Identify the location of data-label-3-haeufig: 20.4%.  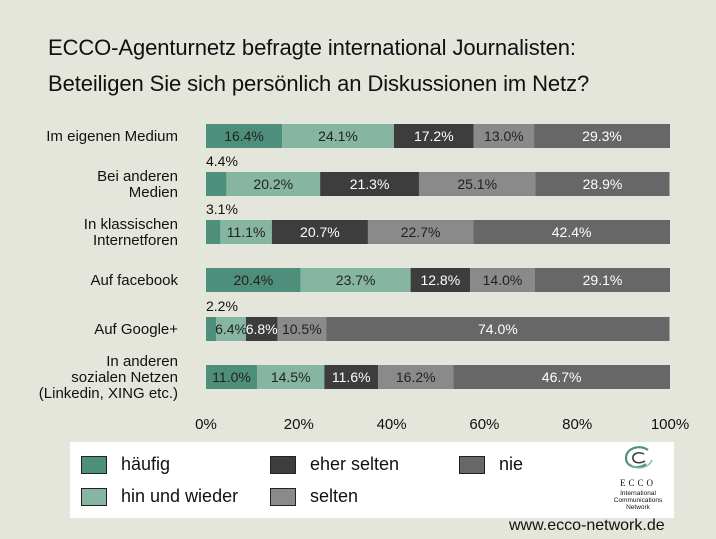
(253, 280).